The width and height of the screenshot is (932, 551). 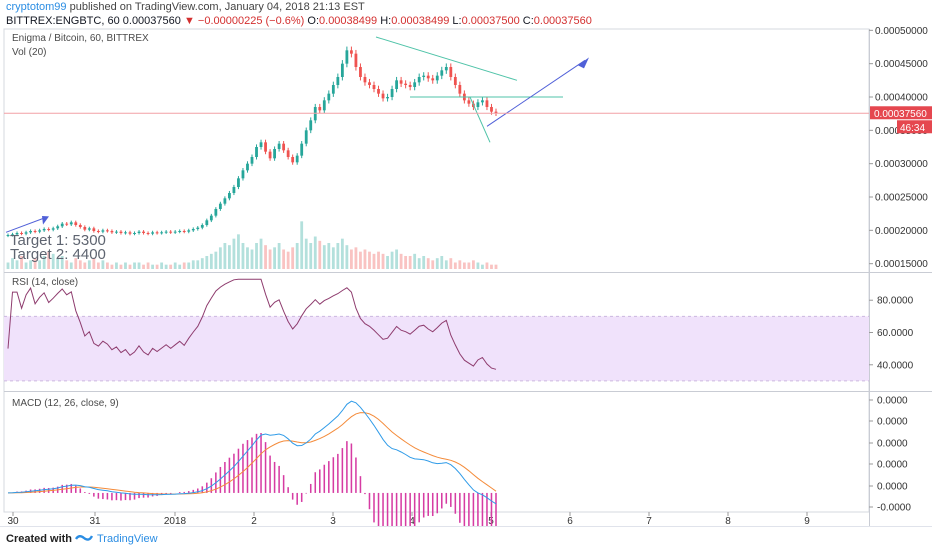 I want to click on x-tick-label: 2018, so click(x=175, y=521).